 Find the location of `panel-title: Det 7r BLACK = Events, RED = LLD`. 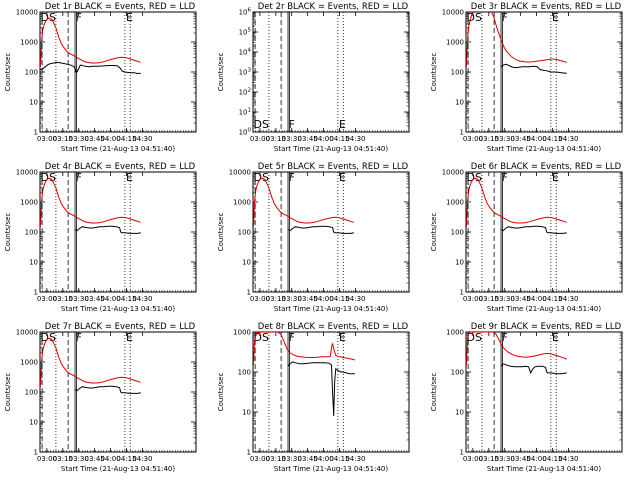

panel-title: Det 7r BLACK = Events, RED = LLD is located at coordinates (120, 327).